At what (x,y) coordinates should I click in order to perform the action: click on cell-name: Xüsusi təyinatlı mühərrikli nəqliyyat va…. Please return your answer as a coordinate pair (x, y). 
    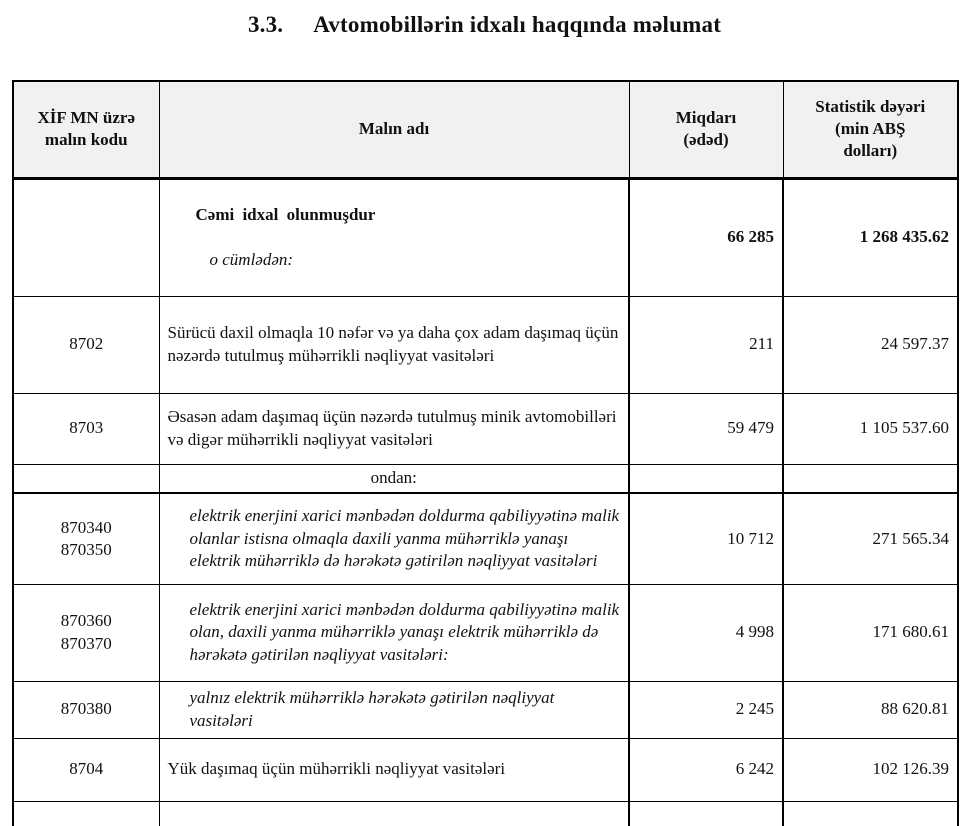
    Looking at the image, I should click on (394, 813).